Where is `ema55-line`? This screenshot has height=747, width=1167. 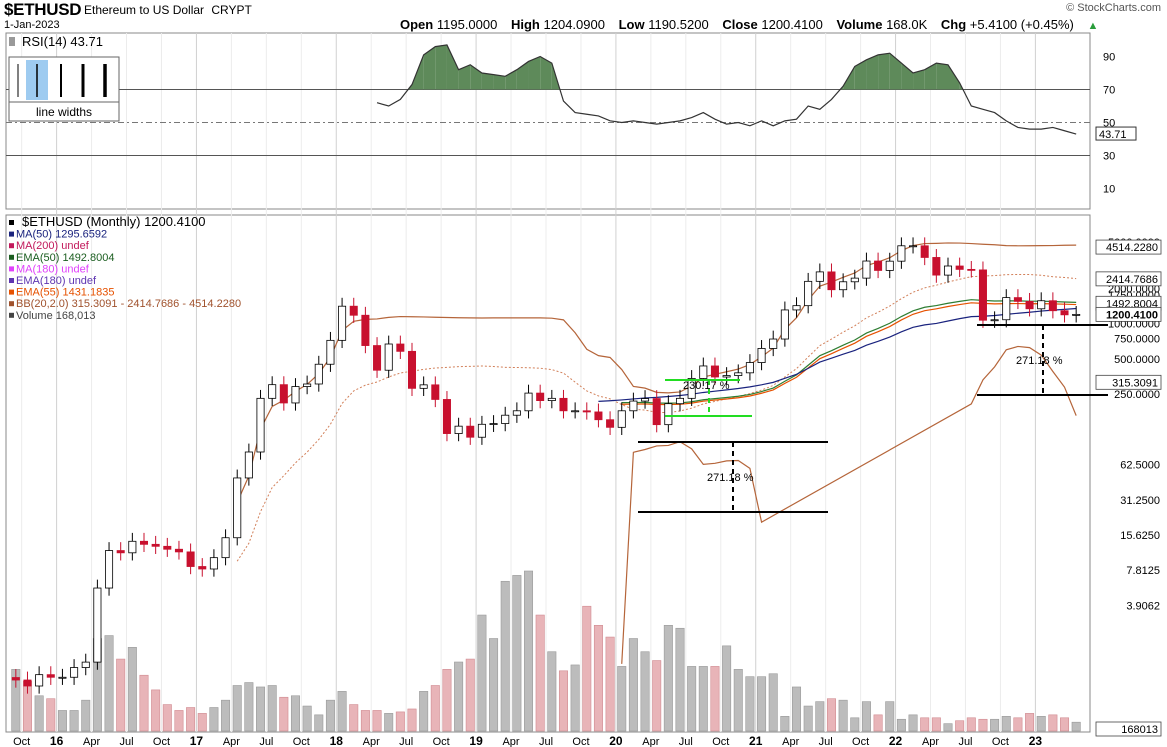 ema55-line is located at coordinates (849, 354).